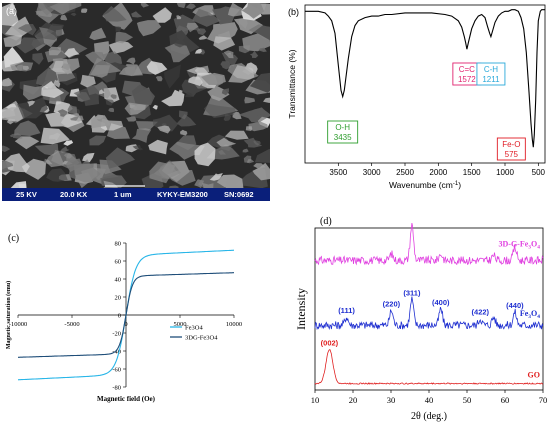  Describe the element at coordinates (74, 194) in the screenshot. I see `sem-magnification: 20.0 KX` at that location.